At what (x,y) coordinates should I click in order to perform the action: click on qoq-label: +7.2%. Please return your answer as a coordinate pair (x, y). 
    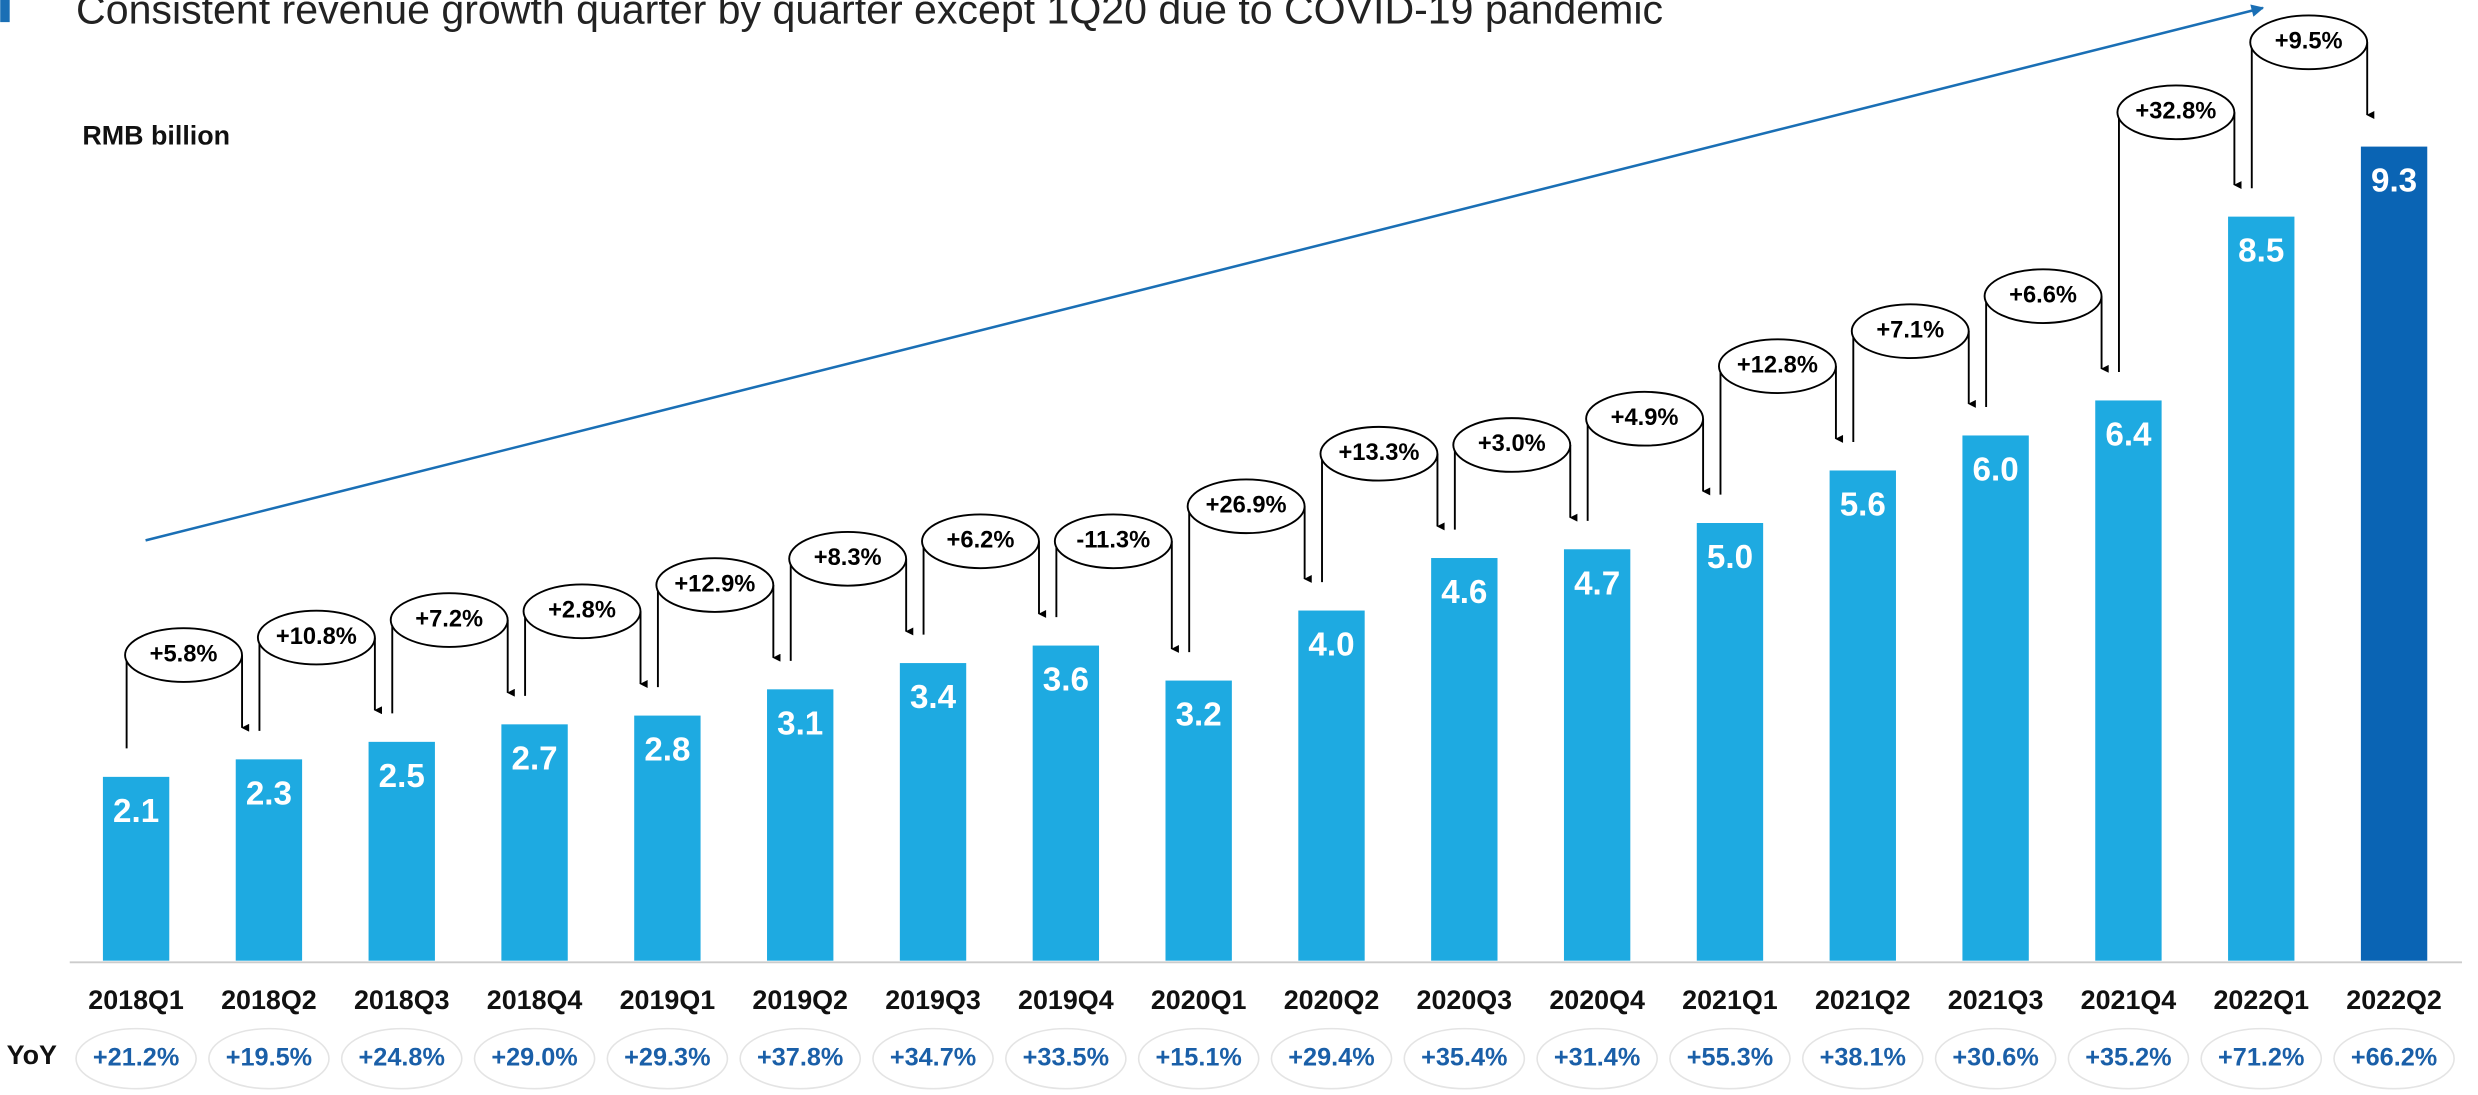
    Looking at the image, I should click on (449, 619).